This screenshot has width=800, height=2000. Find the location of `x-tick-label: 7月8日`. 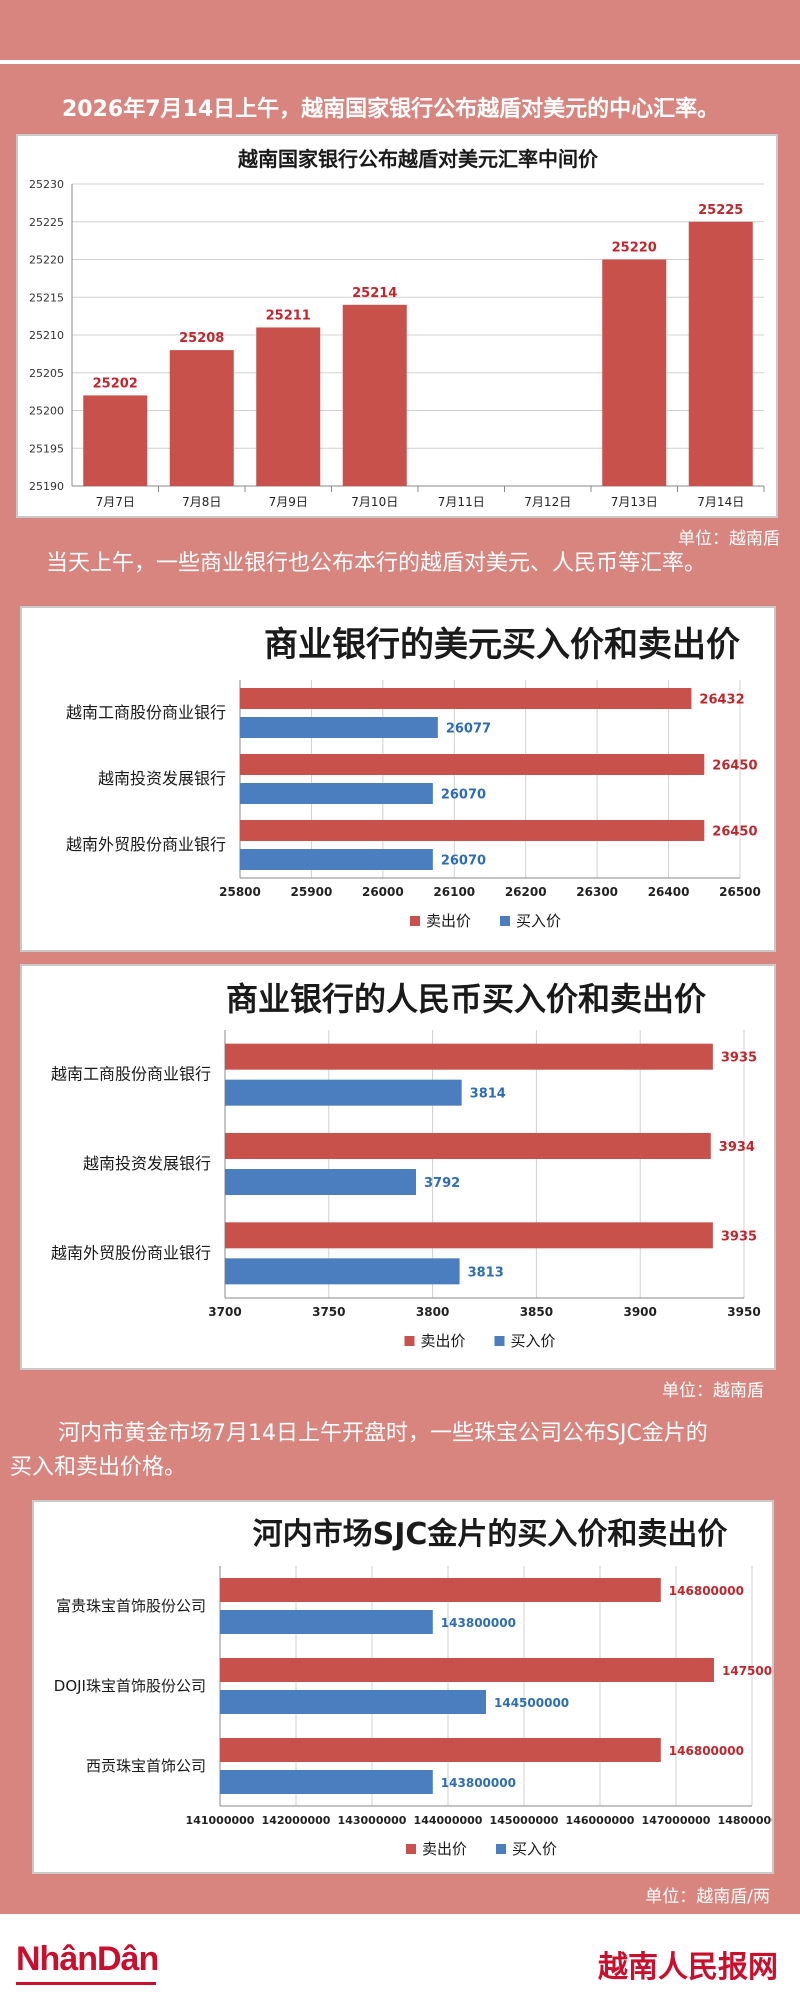

x-tick-label: 7月8日 is located at coordinates (201, 502).